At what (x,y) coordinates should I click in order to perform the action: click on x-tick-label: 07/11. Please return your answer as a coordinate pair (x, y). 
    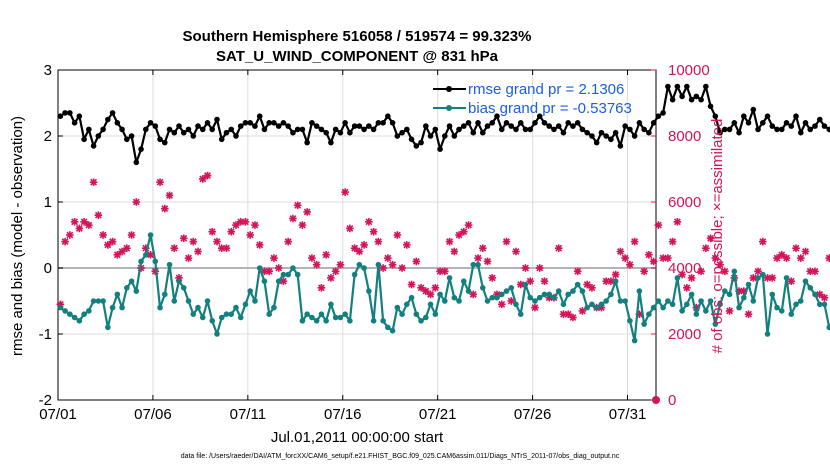
    Looking at the image, I should click on (248, 414).